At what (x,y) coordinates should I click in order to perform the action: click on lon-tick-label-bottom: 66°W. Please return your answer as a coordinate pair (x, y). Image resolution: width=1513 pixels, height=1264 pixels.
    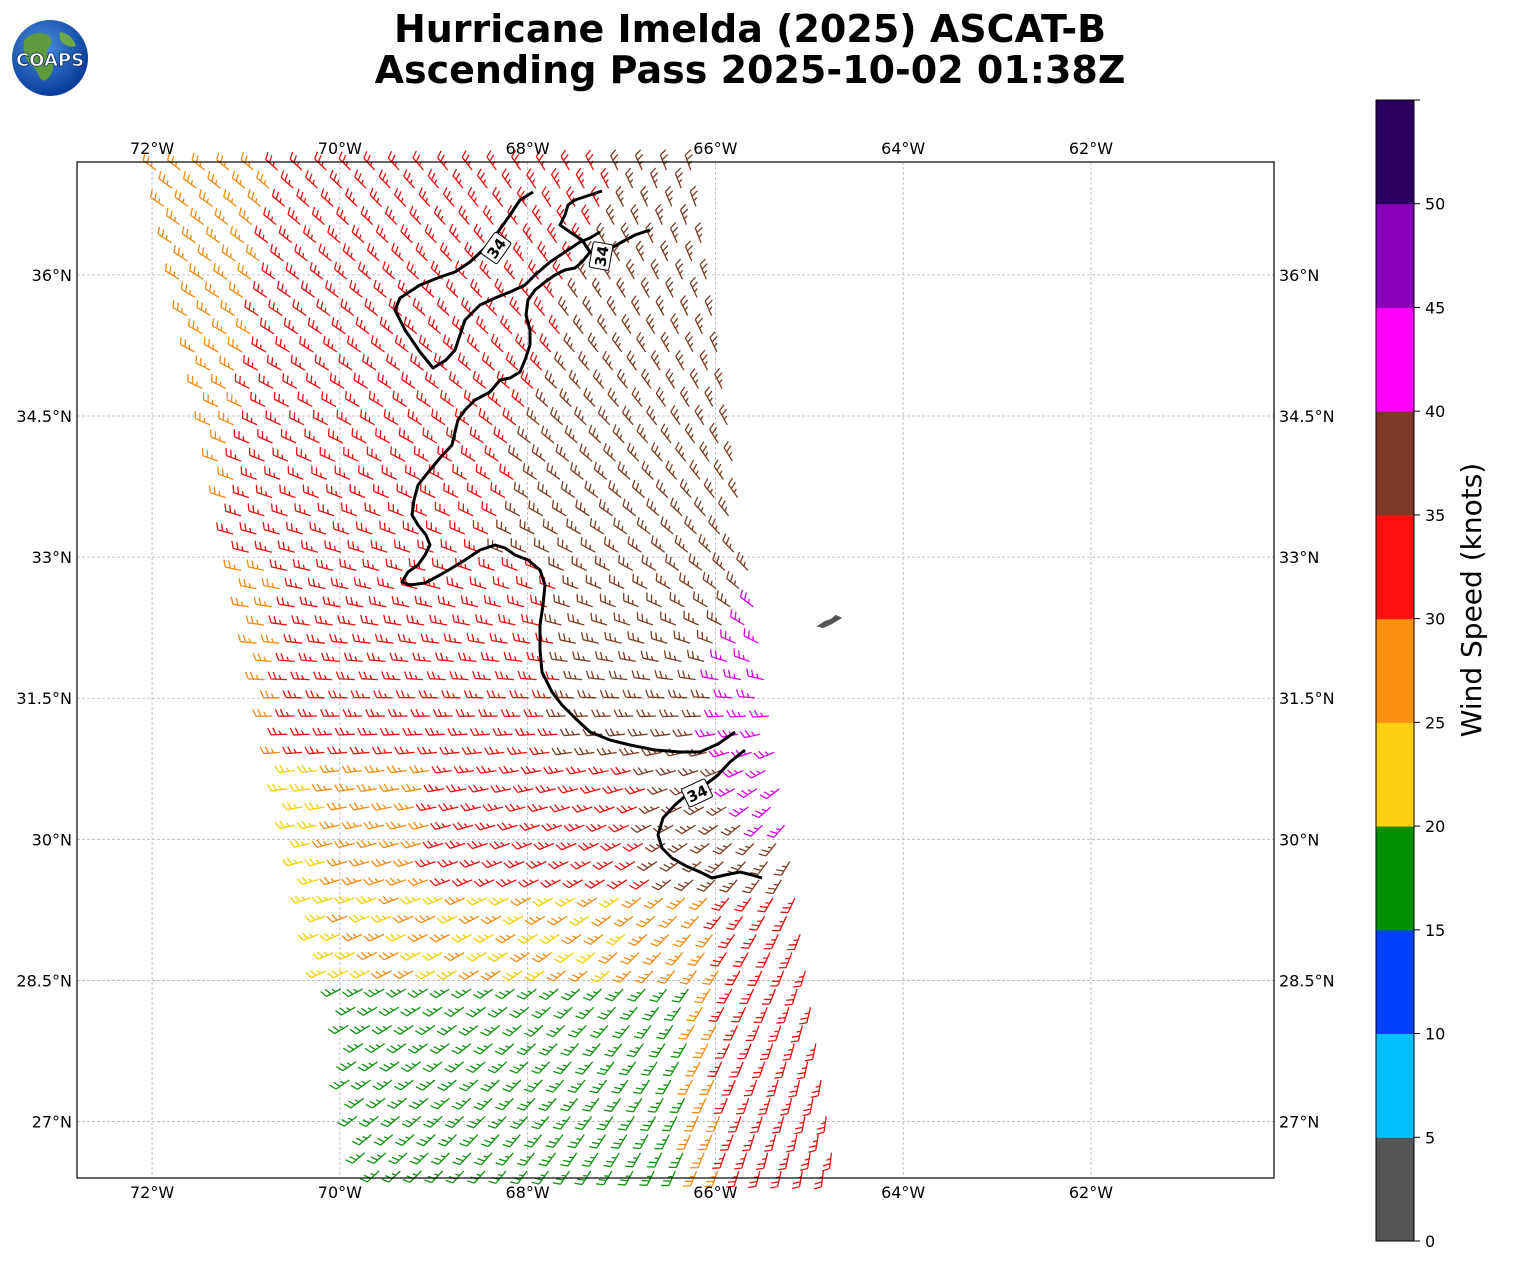
    Looking at the image, I should click on (715, 1192).